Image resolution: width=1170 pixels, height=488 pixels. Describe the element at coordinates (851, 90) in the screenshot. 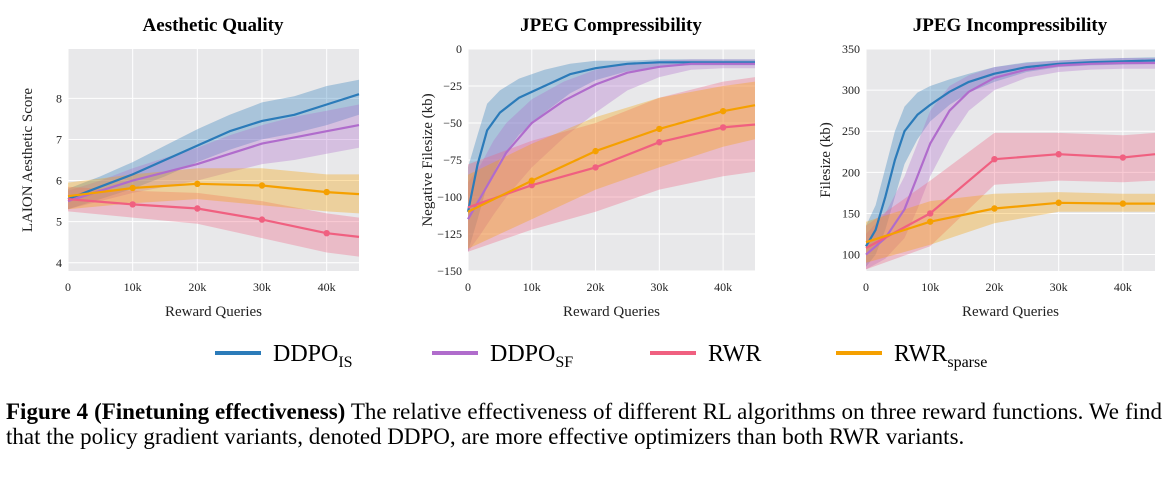

I see `y-tick-label: 300` at that location.